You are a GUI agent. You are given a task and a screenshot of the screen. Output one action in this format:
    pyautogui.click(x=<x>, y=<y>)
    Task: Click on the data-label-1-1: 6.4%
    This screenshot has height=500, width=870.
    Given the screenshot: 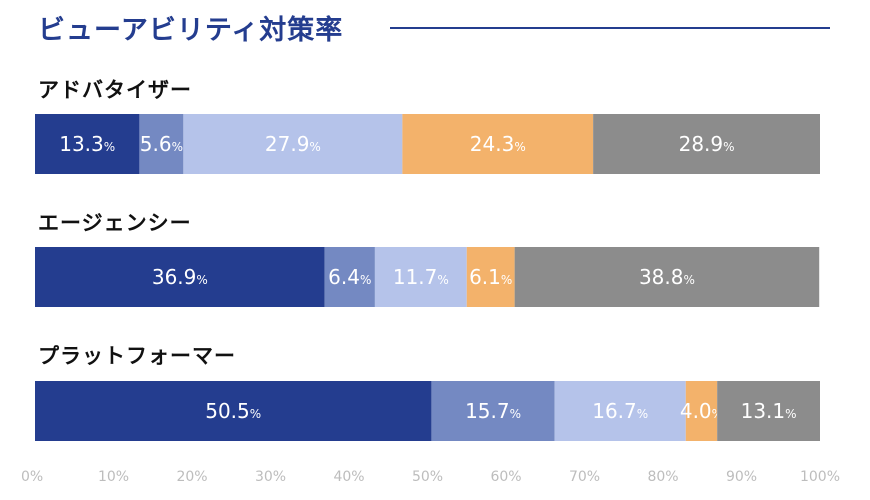 What is the action you would take?
    pyautogui.click(x=349, y=277)
    